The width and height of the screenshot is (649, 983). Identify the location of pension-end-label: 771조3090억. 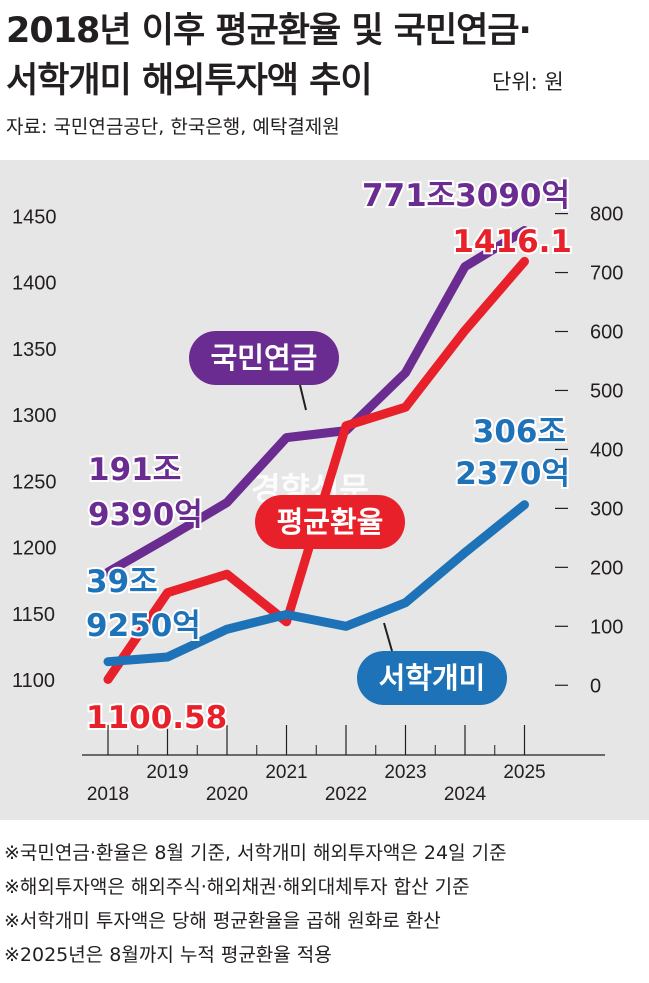
(466, 196).